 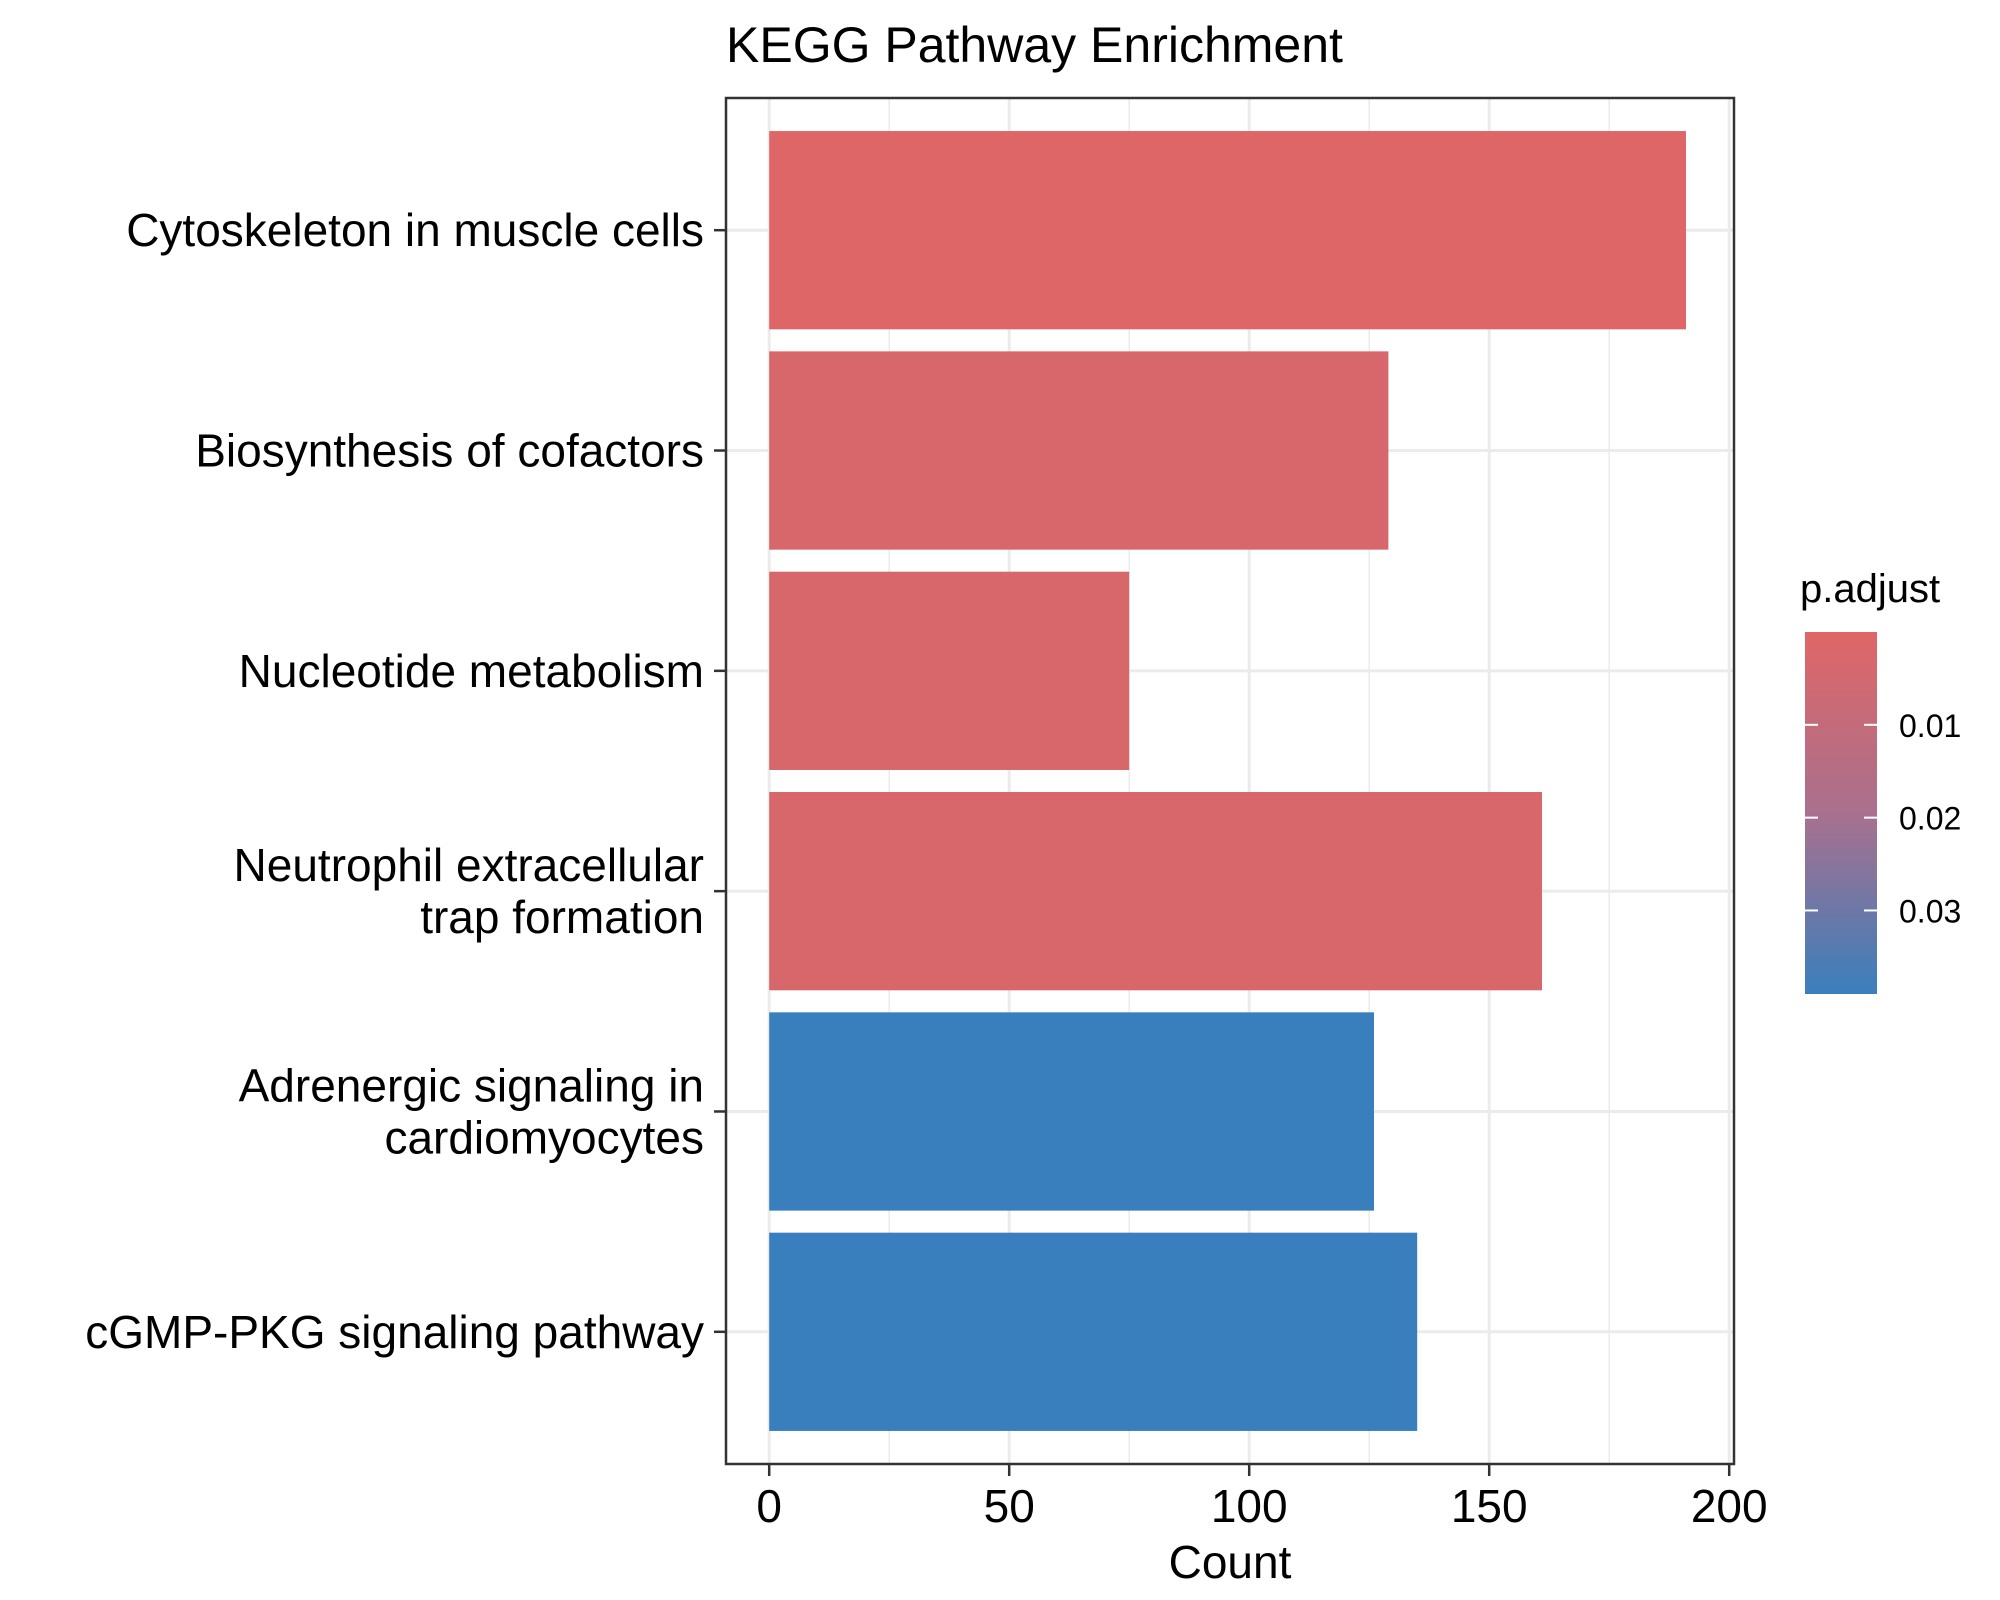 I want to click on y-tick-label-line: Nucleotide metabolism, so click(x=471, y=671).